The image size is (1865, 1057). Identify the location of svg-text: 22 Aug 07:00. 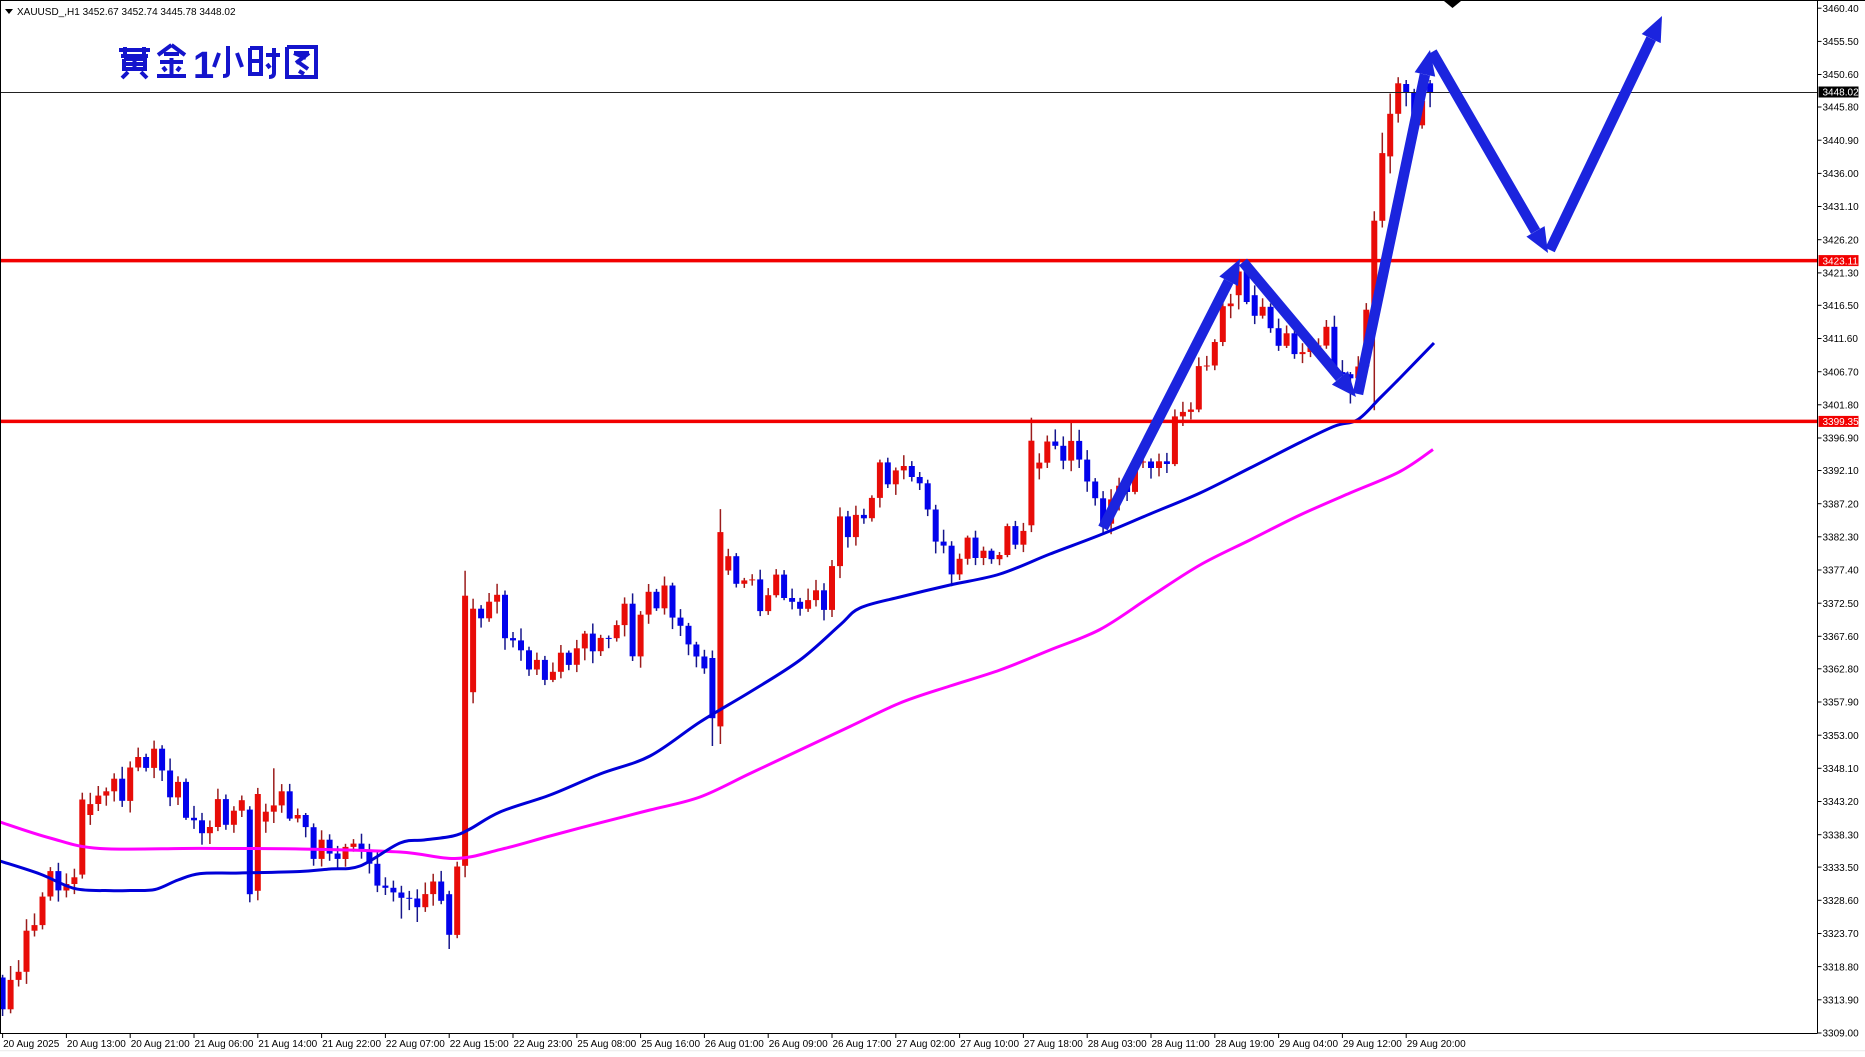
(415, 1044).